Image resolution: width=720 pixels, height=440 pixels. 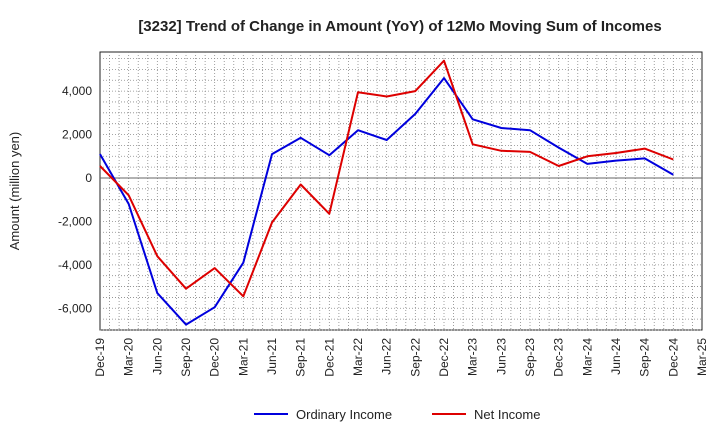 What do you see at coordinates (186, 357) in the screenshot?
I see `x-tick-label: Sep-20` at bounding box center [186, 357].